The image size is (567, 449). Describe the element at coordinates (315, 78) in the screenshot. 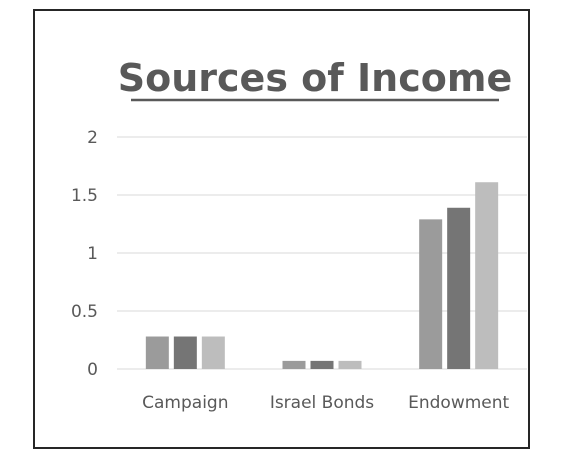

I see `chart-title: Sources of Income` at that location.